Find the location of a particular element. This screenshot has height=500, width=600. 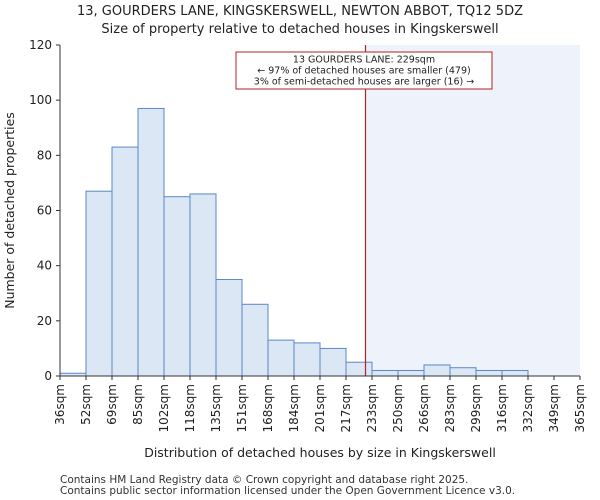

x-tick-label-102sqm: 102sqm is located at coordinates (164, 408).